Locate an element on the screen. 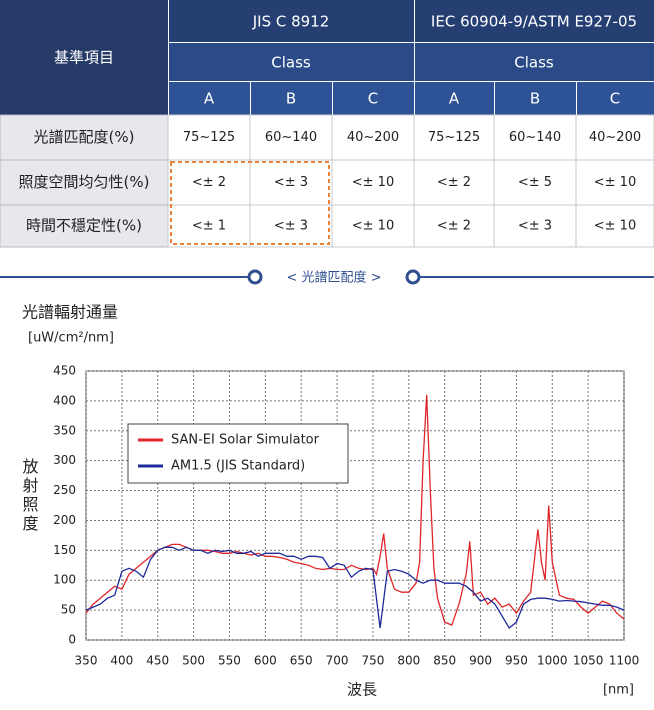 Image resolution: width=654 pixels, height=710 pixels. y-tick-label: 350 is located at coordinates (64, 430).